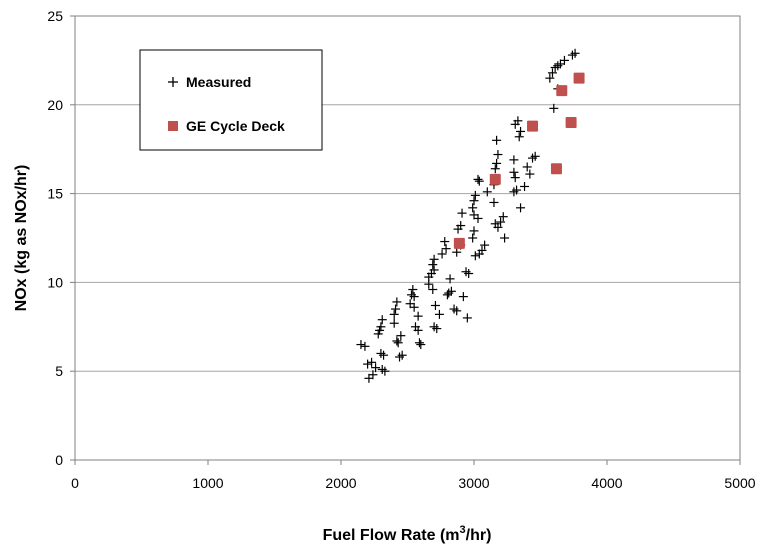 This screenshot has height=547, width=762. Describe the element at coordinates (21, 238) in the screenshot. I see `y-axis-title: NOx (kg as NOx/hr)` at that location.